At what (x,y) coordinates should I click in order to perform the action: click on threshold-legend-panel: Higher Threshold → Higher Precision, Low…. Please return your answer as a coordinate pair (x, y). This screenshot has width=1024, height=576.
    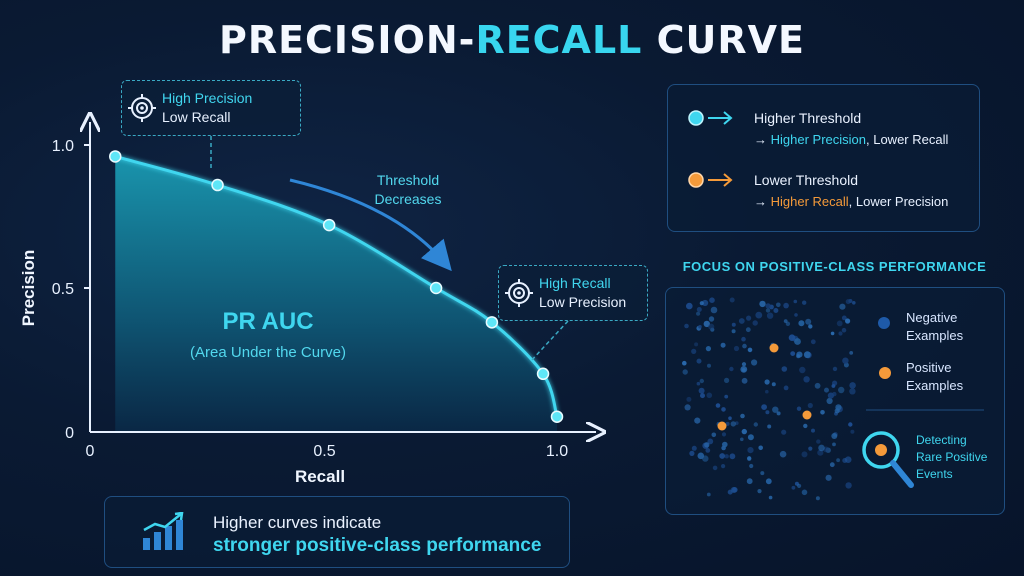
    Looking at the image, I should click on (823, 158).